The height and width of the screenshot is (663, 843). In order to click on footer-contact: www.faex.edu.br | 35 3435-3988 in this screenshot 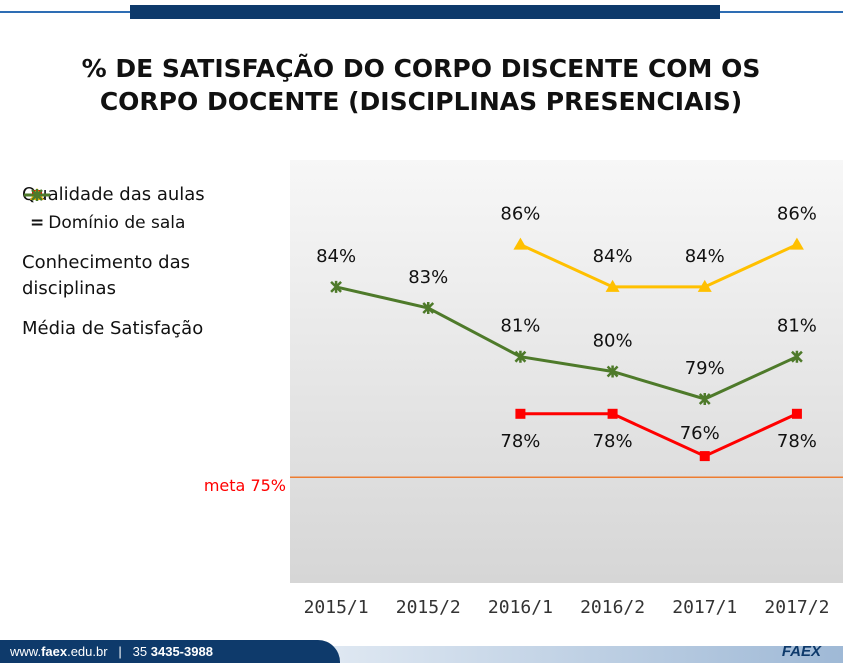, I will do `click(170, 651)`.